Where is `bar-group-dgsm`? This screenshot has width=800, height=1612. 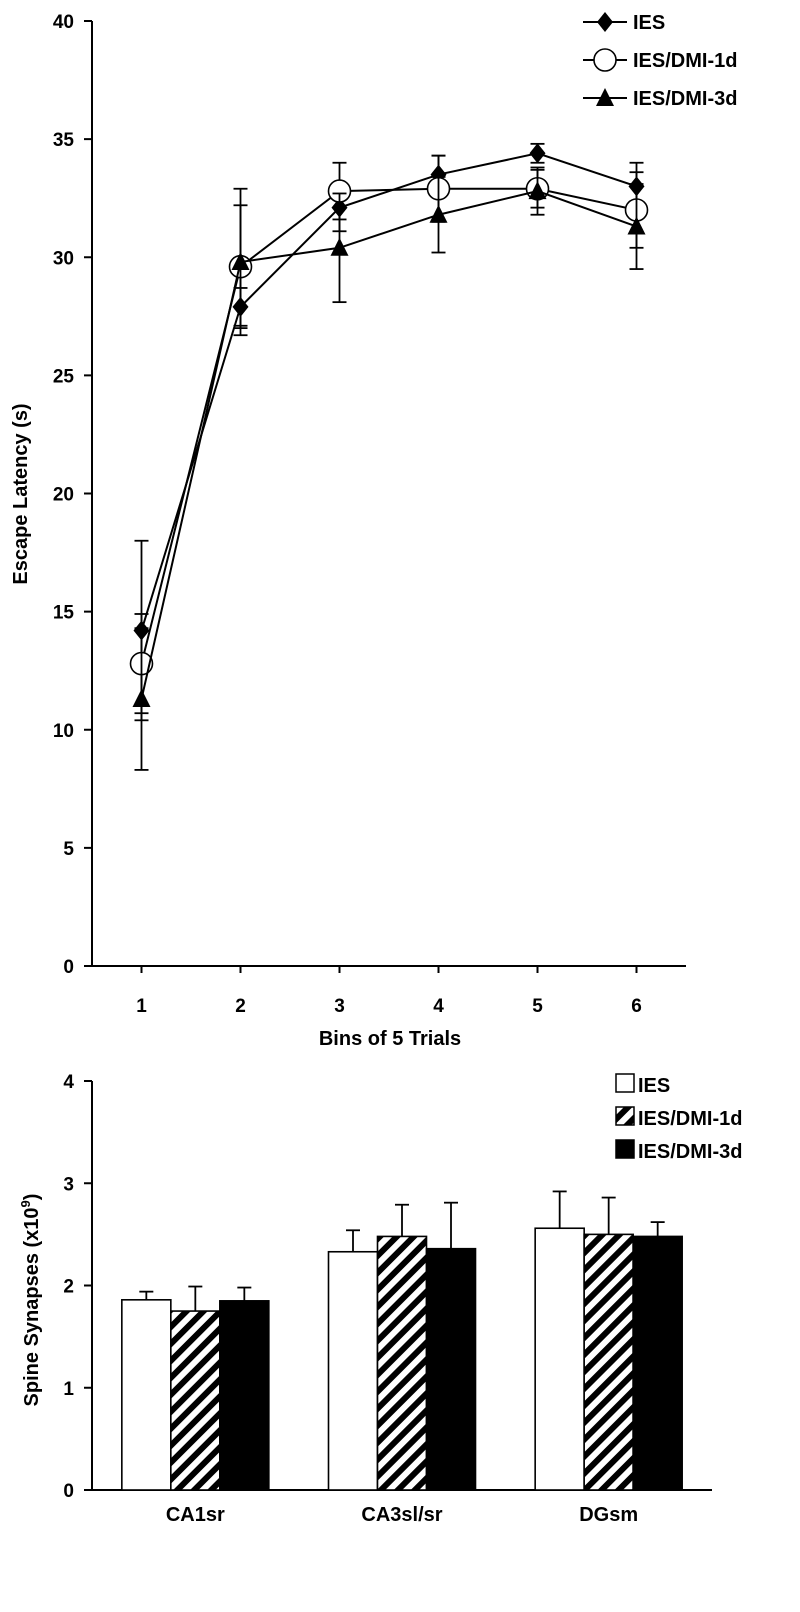 bar-group-dgsm is located at coordinates (608, 1340).